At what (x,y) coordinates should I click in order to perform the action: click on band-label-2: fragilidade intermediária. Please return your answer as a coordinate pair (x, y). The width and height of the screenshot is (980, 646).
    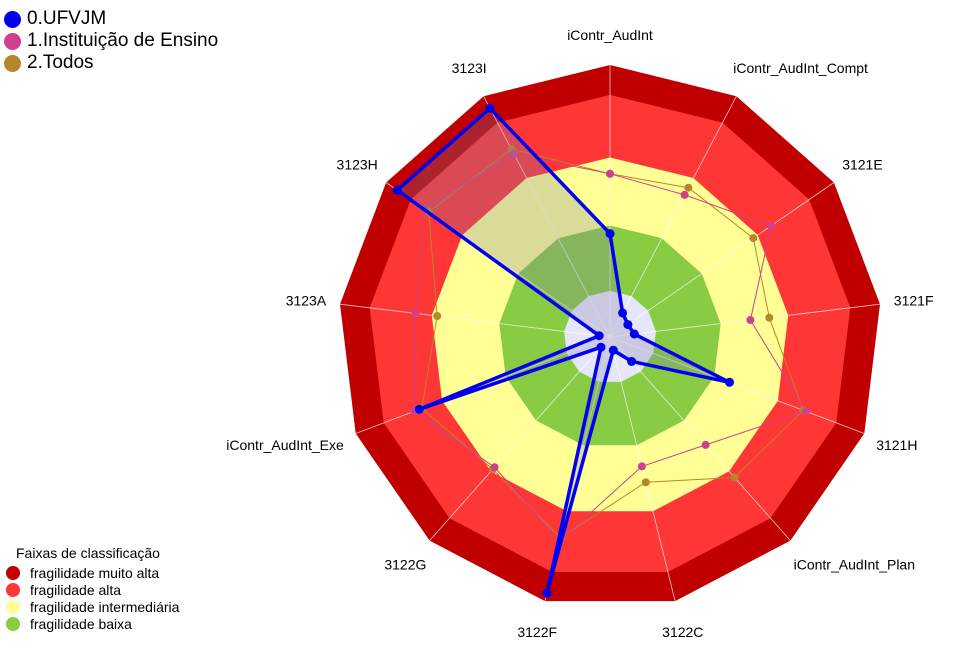
    Looking at the image, I should click on (105, 606).